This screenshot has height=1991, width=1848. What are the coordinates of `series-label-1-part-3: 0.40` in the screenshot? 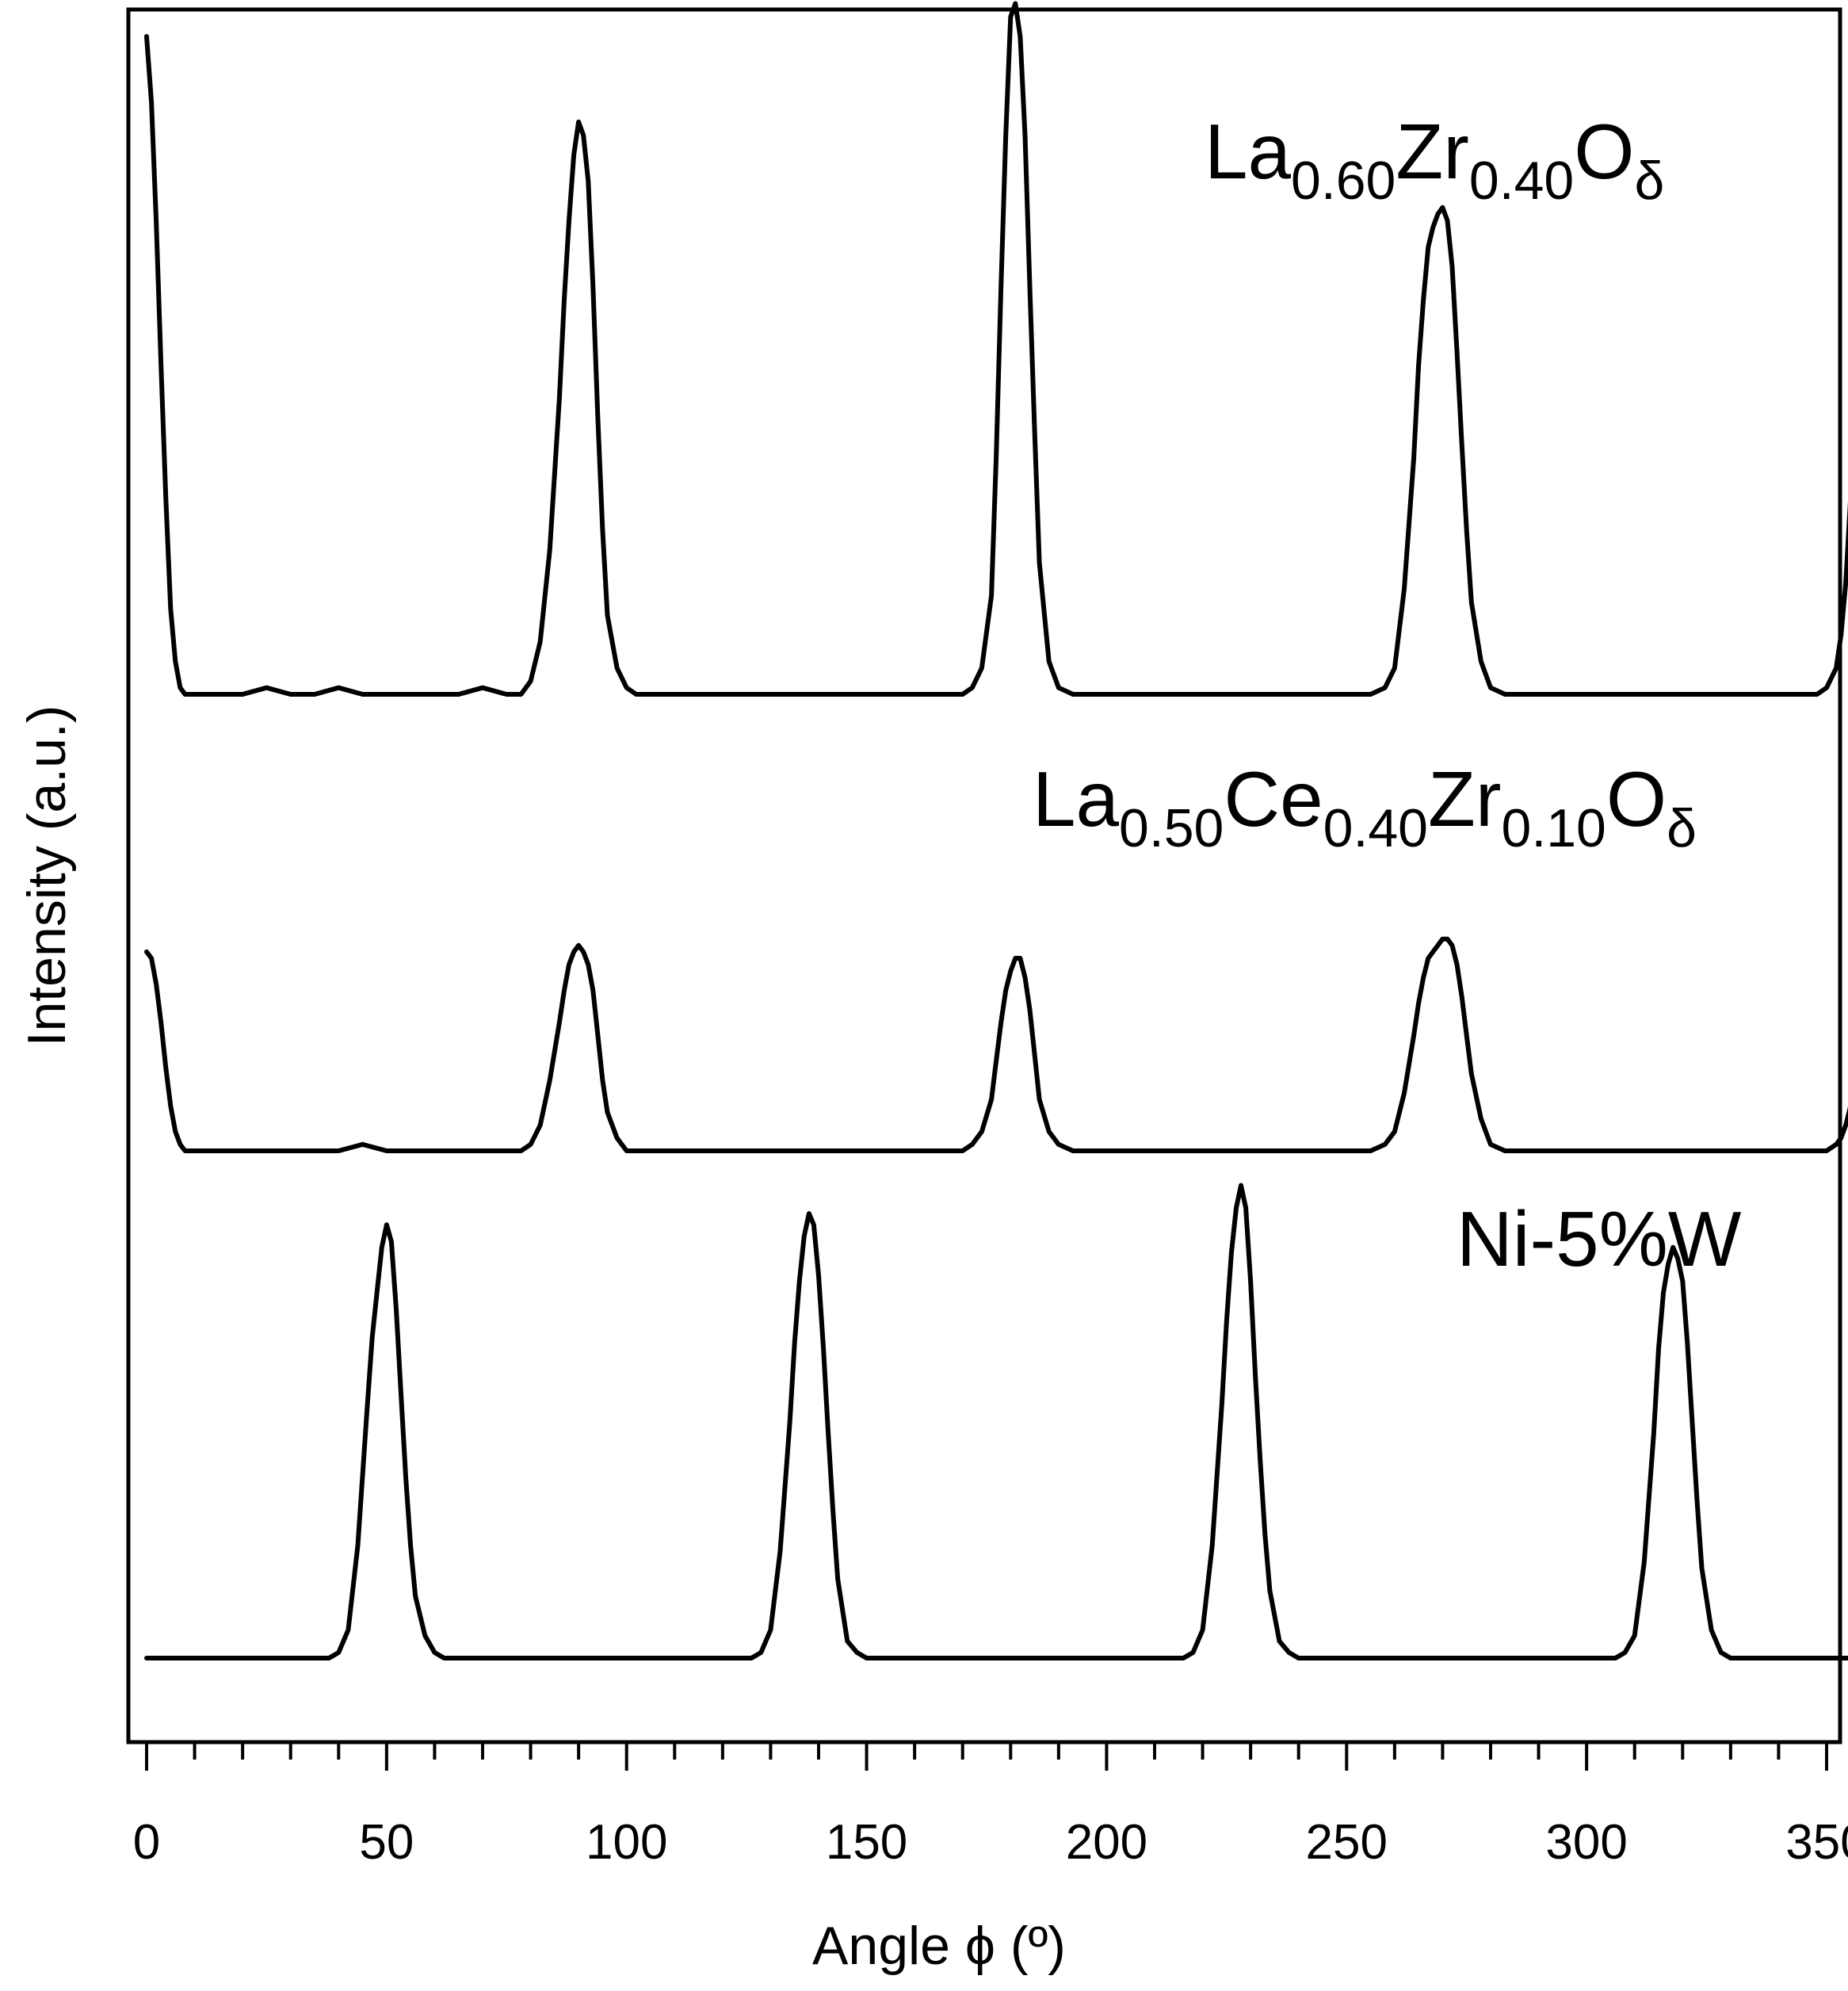 It's located at (1521, 181).